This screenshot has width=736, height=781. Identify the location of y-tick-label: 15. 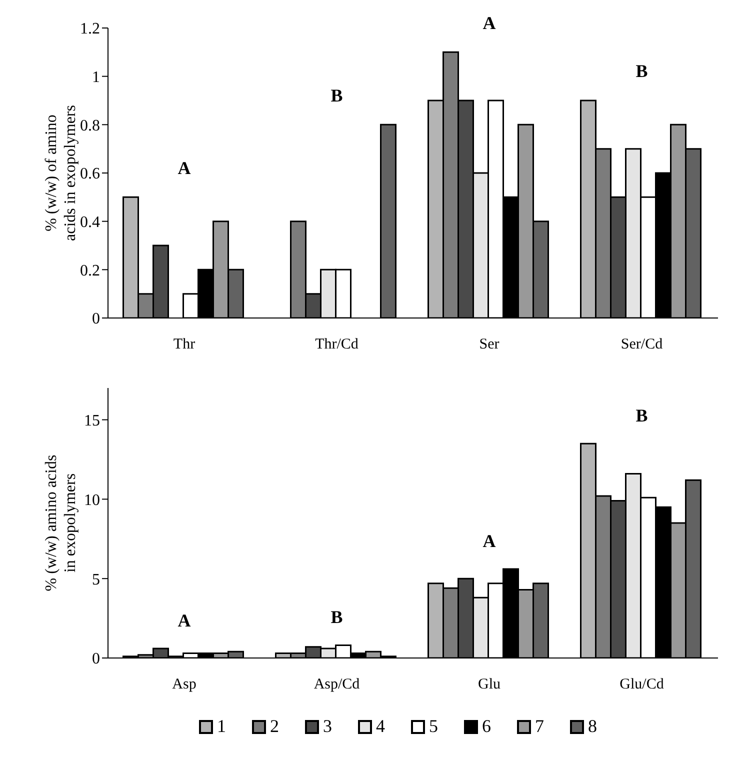
(92, 421).